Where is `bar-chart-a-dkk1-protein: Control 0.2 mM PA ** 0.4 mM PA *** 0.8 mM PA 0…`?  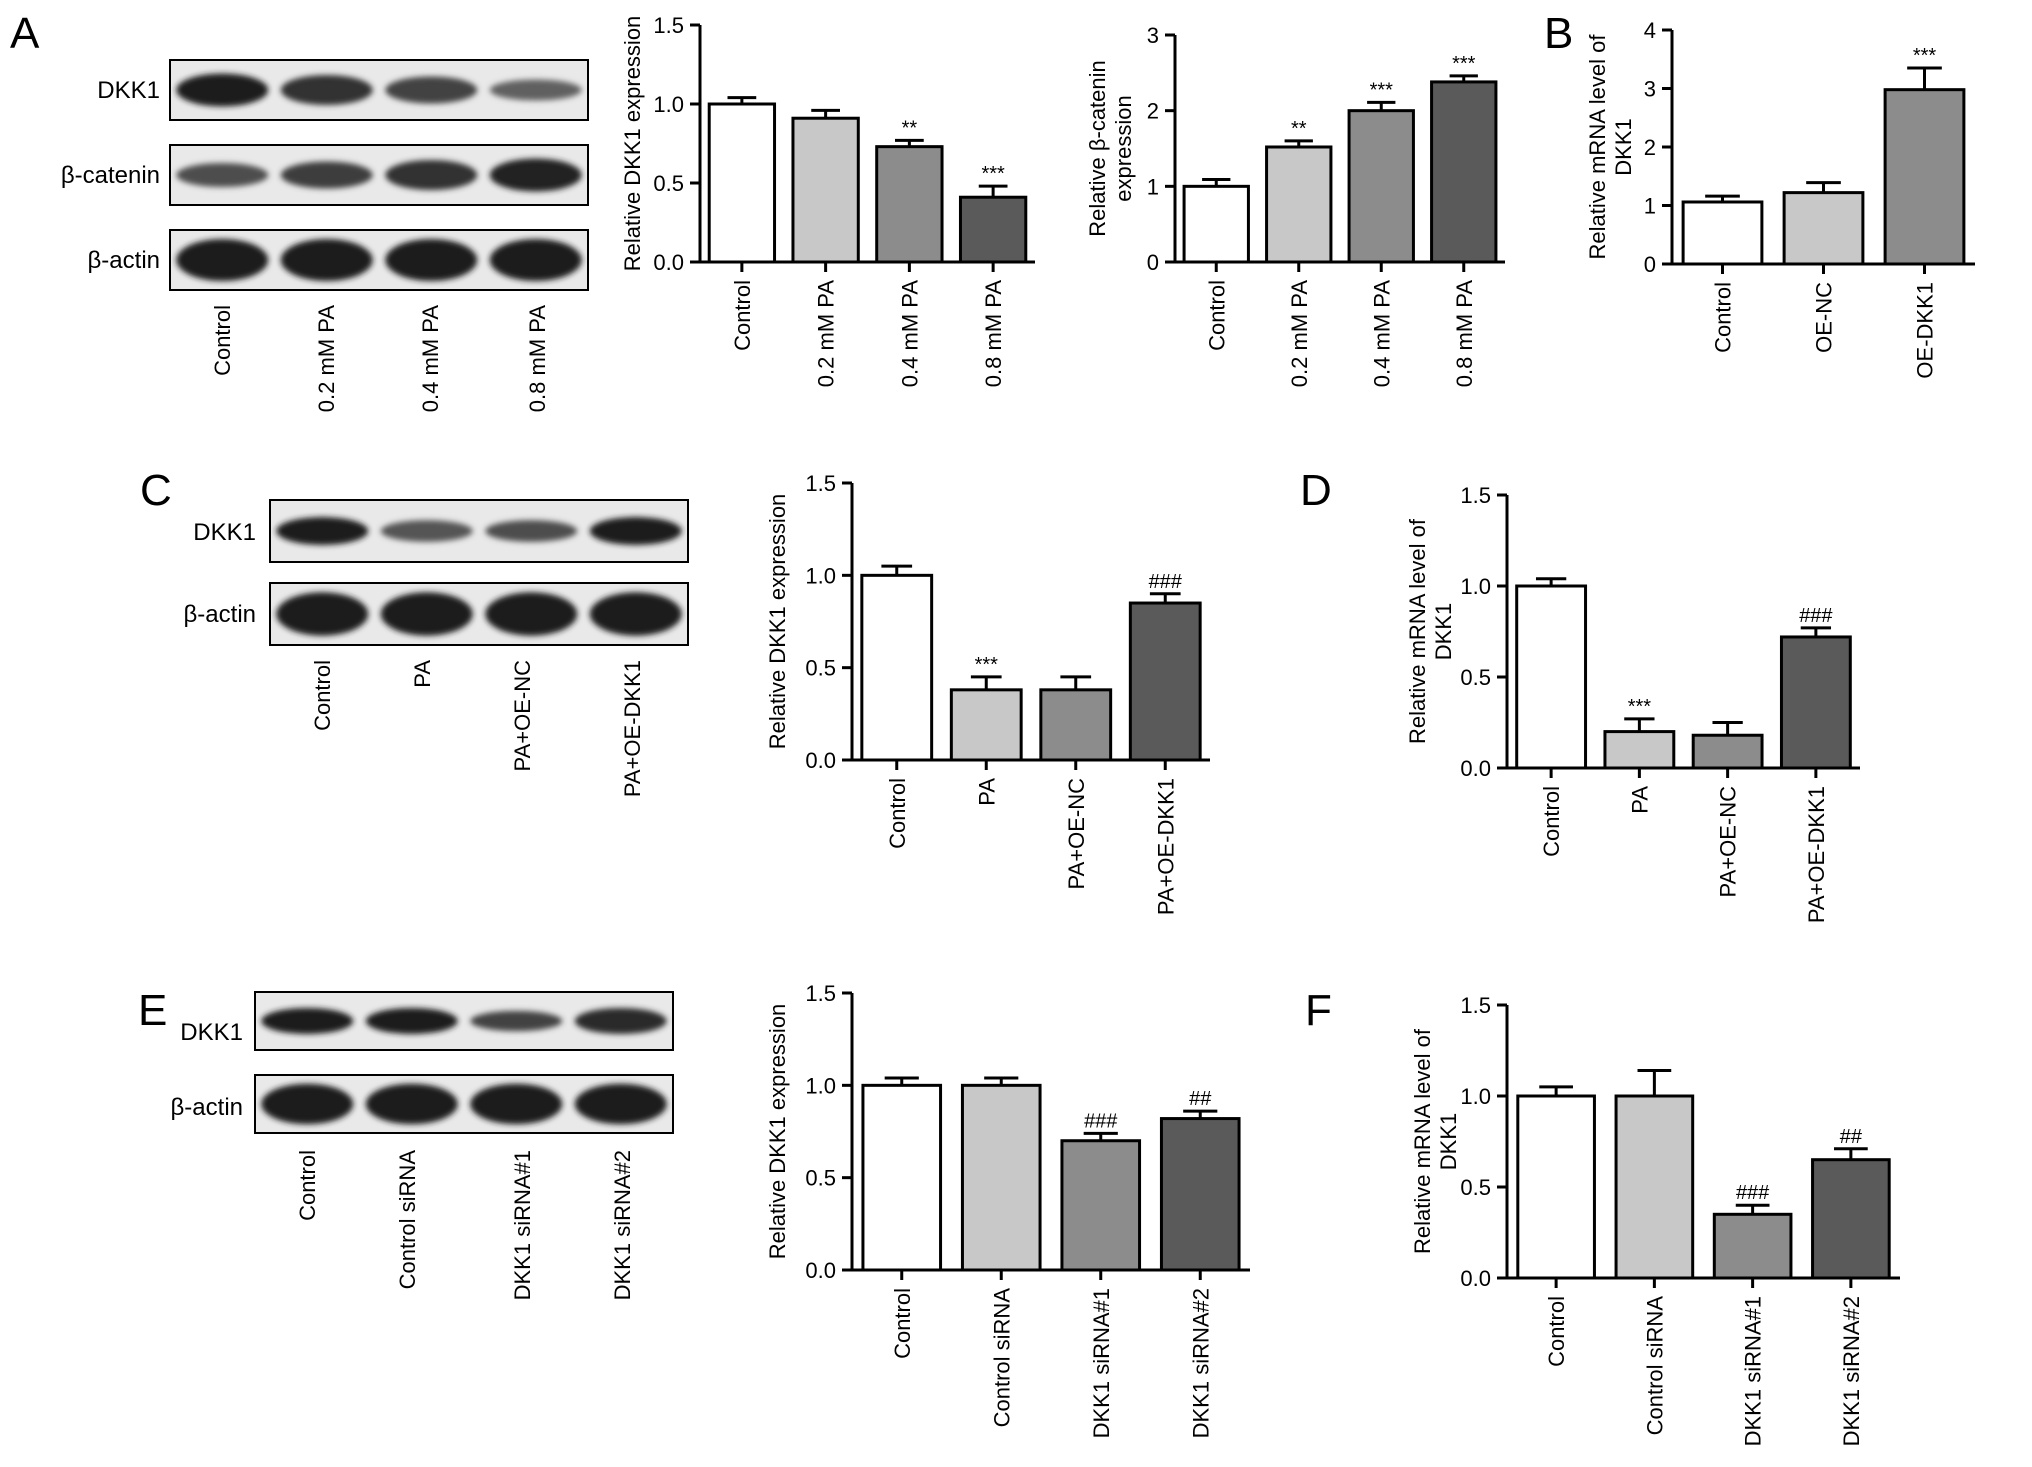
bar-chart-a-dkk1-protein: Control 0.2 mM PA ** 0.4 mM PA *** 0.8 mM PA 0… is located at coordinates (827, 200).